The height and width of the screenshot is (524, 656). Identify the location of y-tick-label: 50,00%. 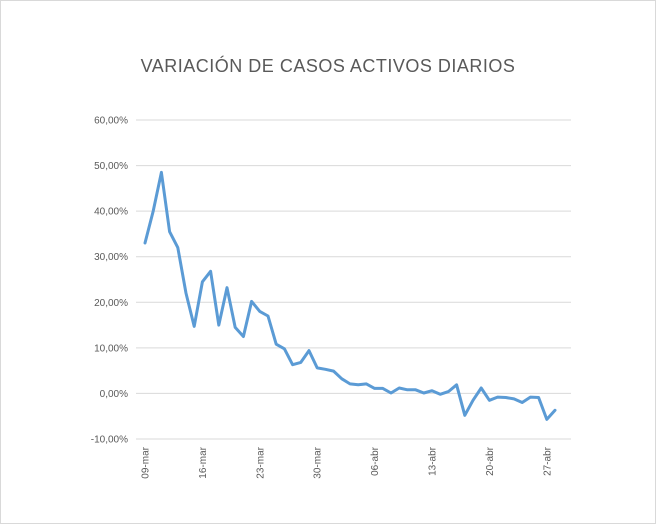
(111, 166).